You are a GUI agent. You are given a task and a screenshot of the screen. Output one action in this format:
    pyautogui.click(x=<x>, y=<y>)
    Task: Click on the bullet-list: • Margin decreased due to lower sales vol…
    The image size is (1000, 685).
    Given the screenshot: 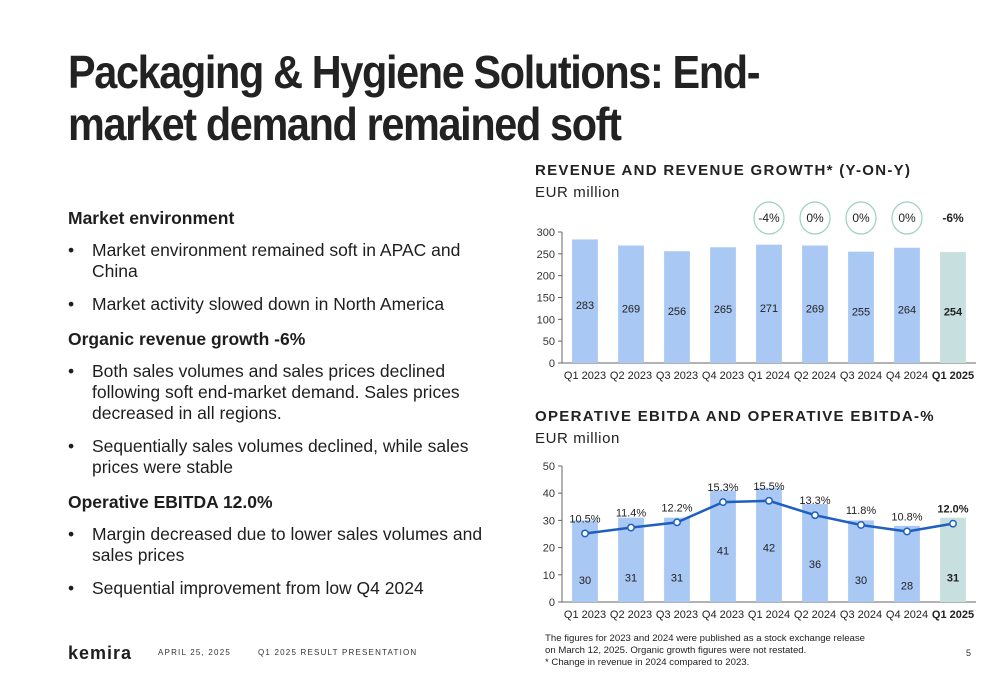 What is the action you would take?
    pyautogui.click(x=278, y=561)
    